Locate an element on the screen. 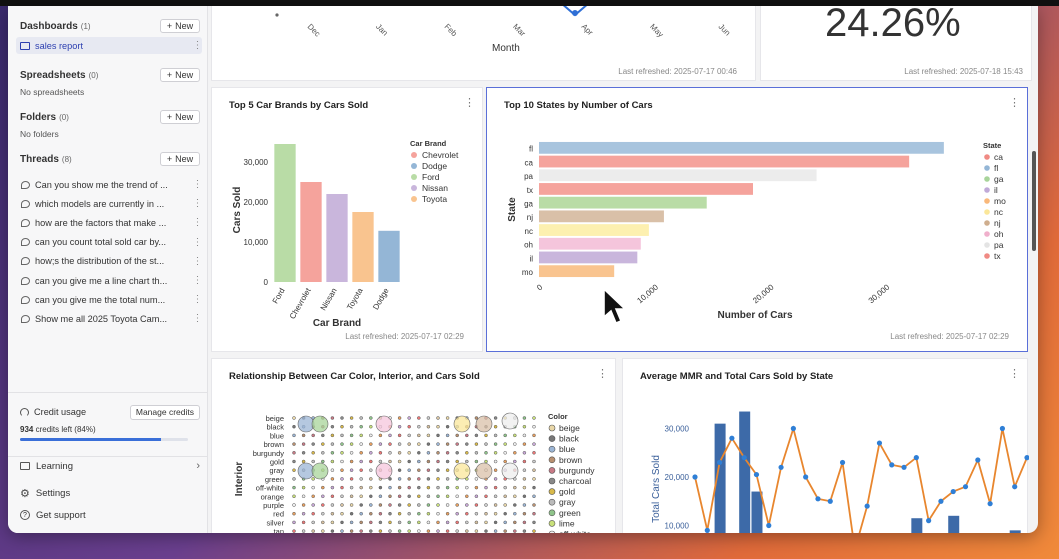 The height and width of the screenshot is (559, 1059). new-thread-button: + New is located at coordinates (180, 159).